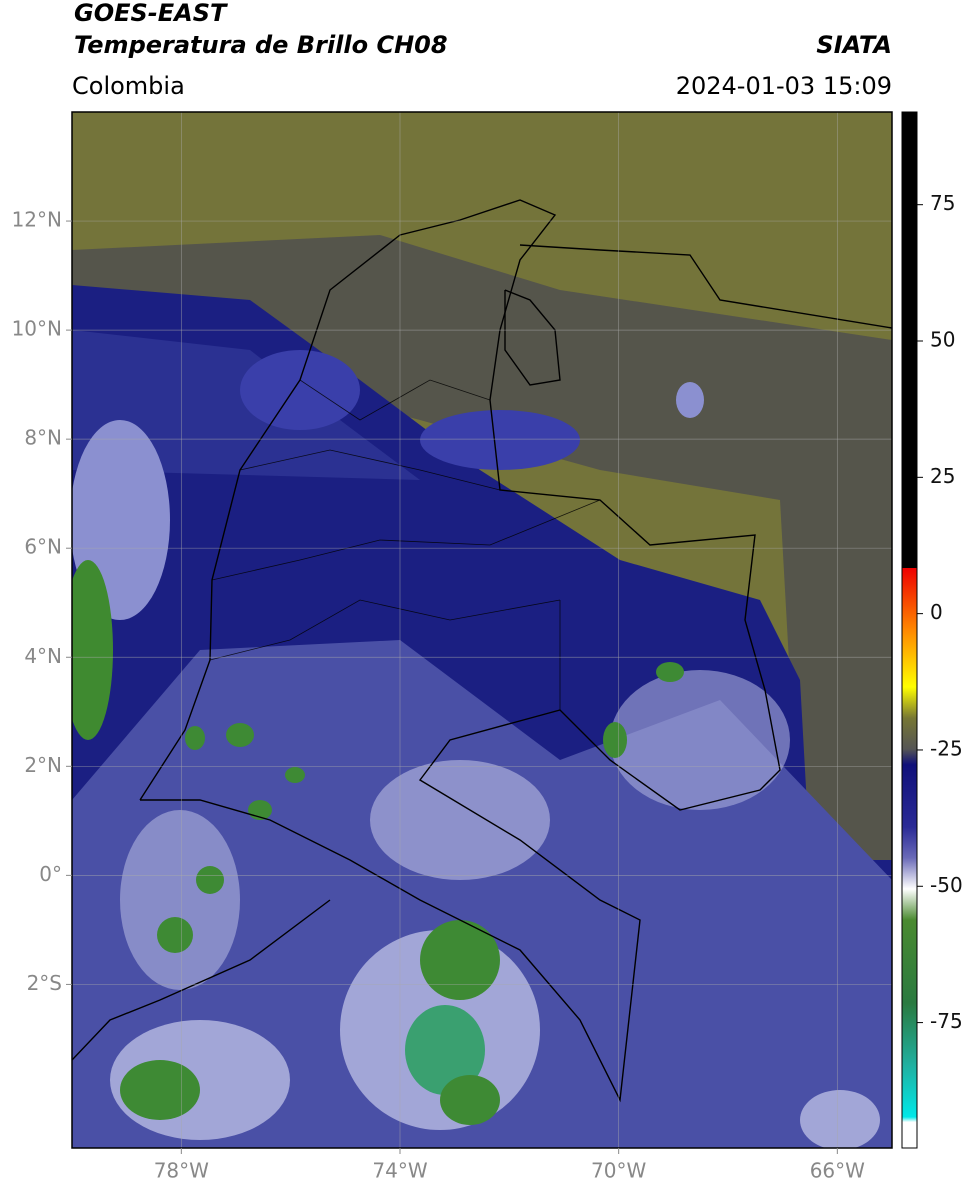  I want to click on satellite: GOES-EAST, so click(151, 13).